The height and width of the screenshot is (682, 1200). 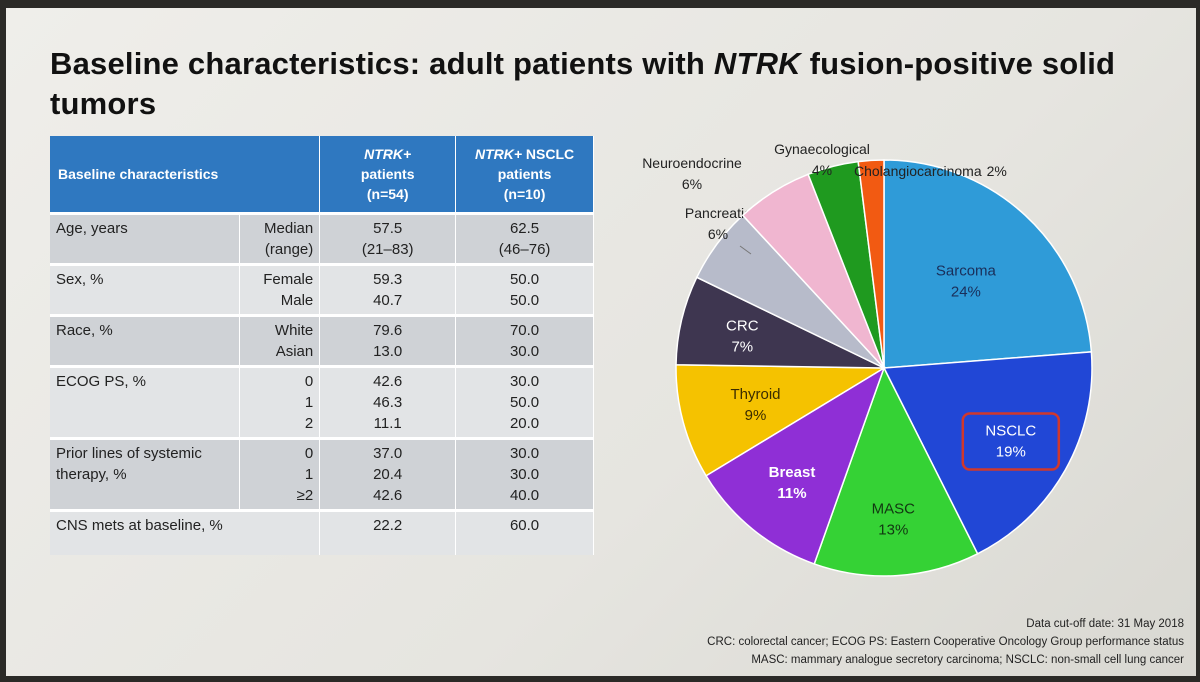 I want to click on header-n-label: (n=54), so click(x=387, y=194).